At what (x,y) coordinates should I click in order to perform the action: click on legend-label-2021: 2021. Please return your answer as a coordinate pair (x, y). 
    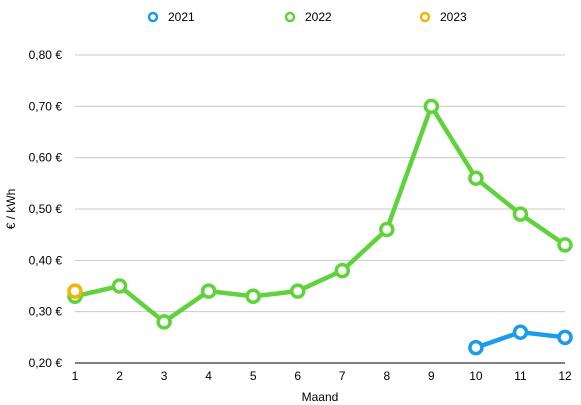
    Looking at the image, I should click on (181, 17).